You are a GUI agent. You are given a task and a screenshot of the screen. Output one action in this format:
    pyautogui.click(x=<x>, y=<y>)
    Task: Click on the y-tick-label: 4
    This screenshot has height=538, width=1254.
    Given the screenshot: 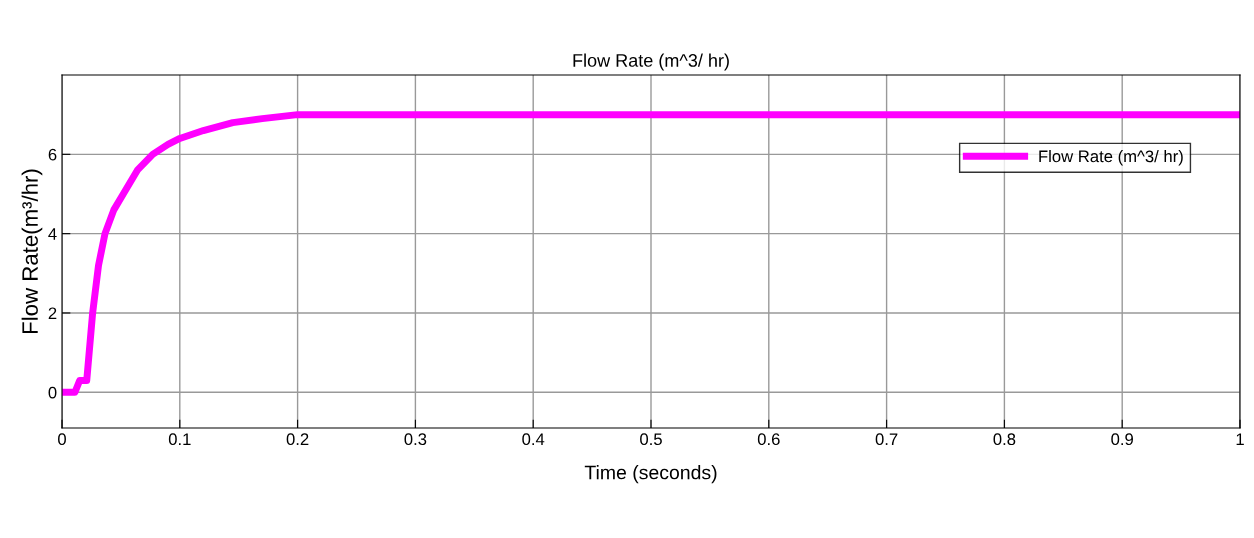 What is the action you would take?
    pyautogui.click(x=52, y=234)
    